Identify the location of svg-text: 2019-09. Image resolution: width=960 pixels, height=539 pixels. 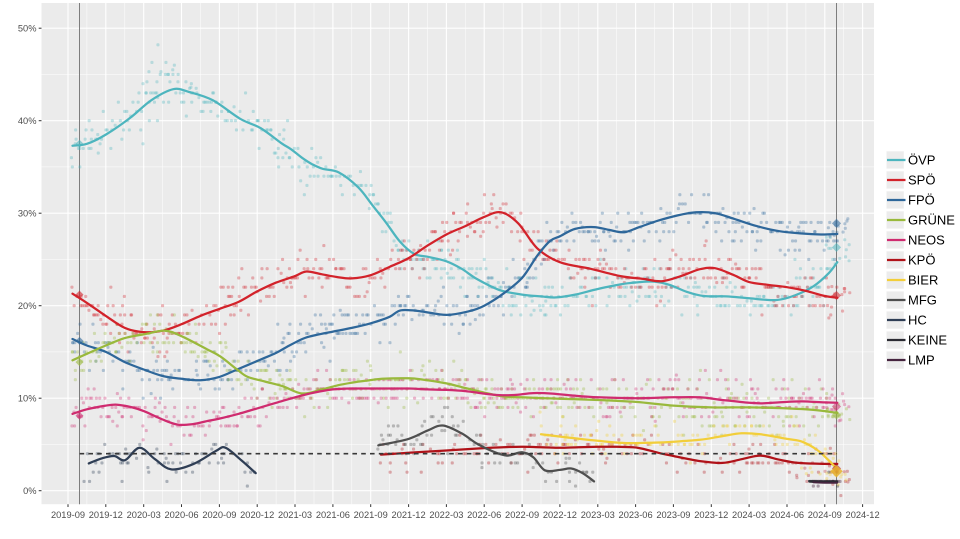
(68, 515).